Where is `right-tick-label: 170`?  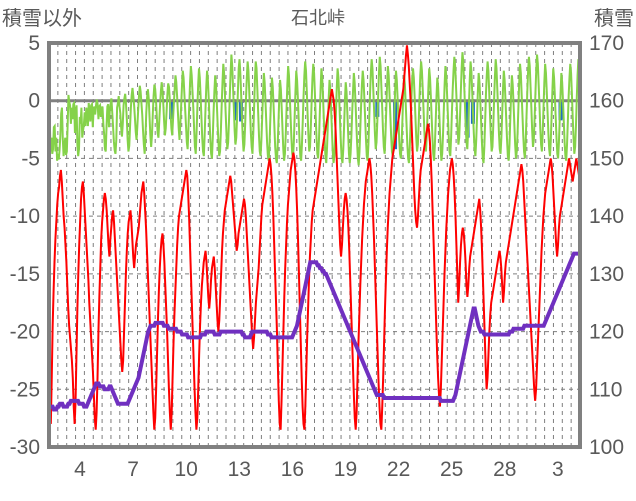 right-tick-label: 170 is located at coordinates (606, 43).